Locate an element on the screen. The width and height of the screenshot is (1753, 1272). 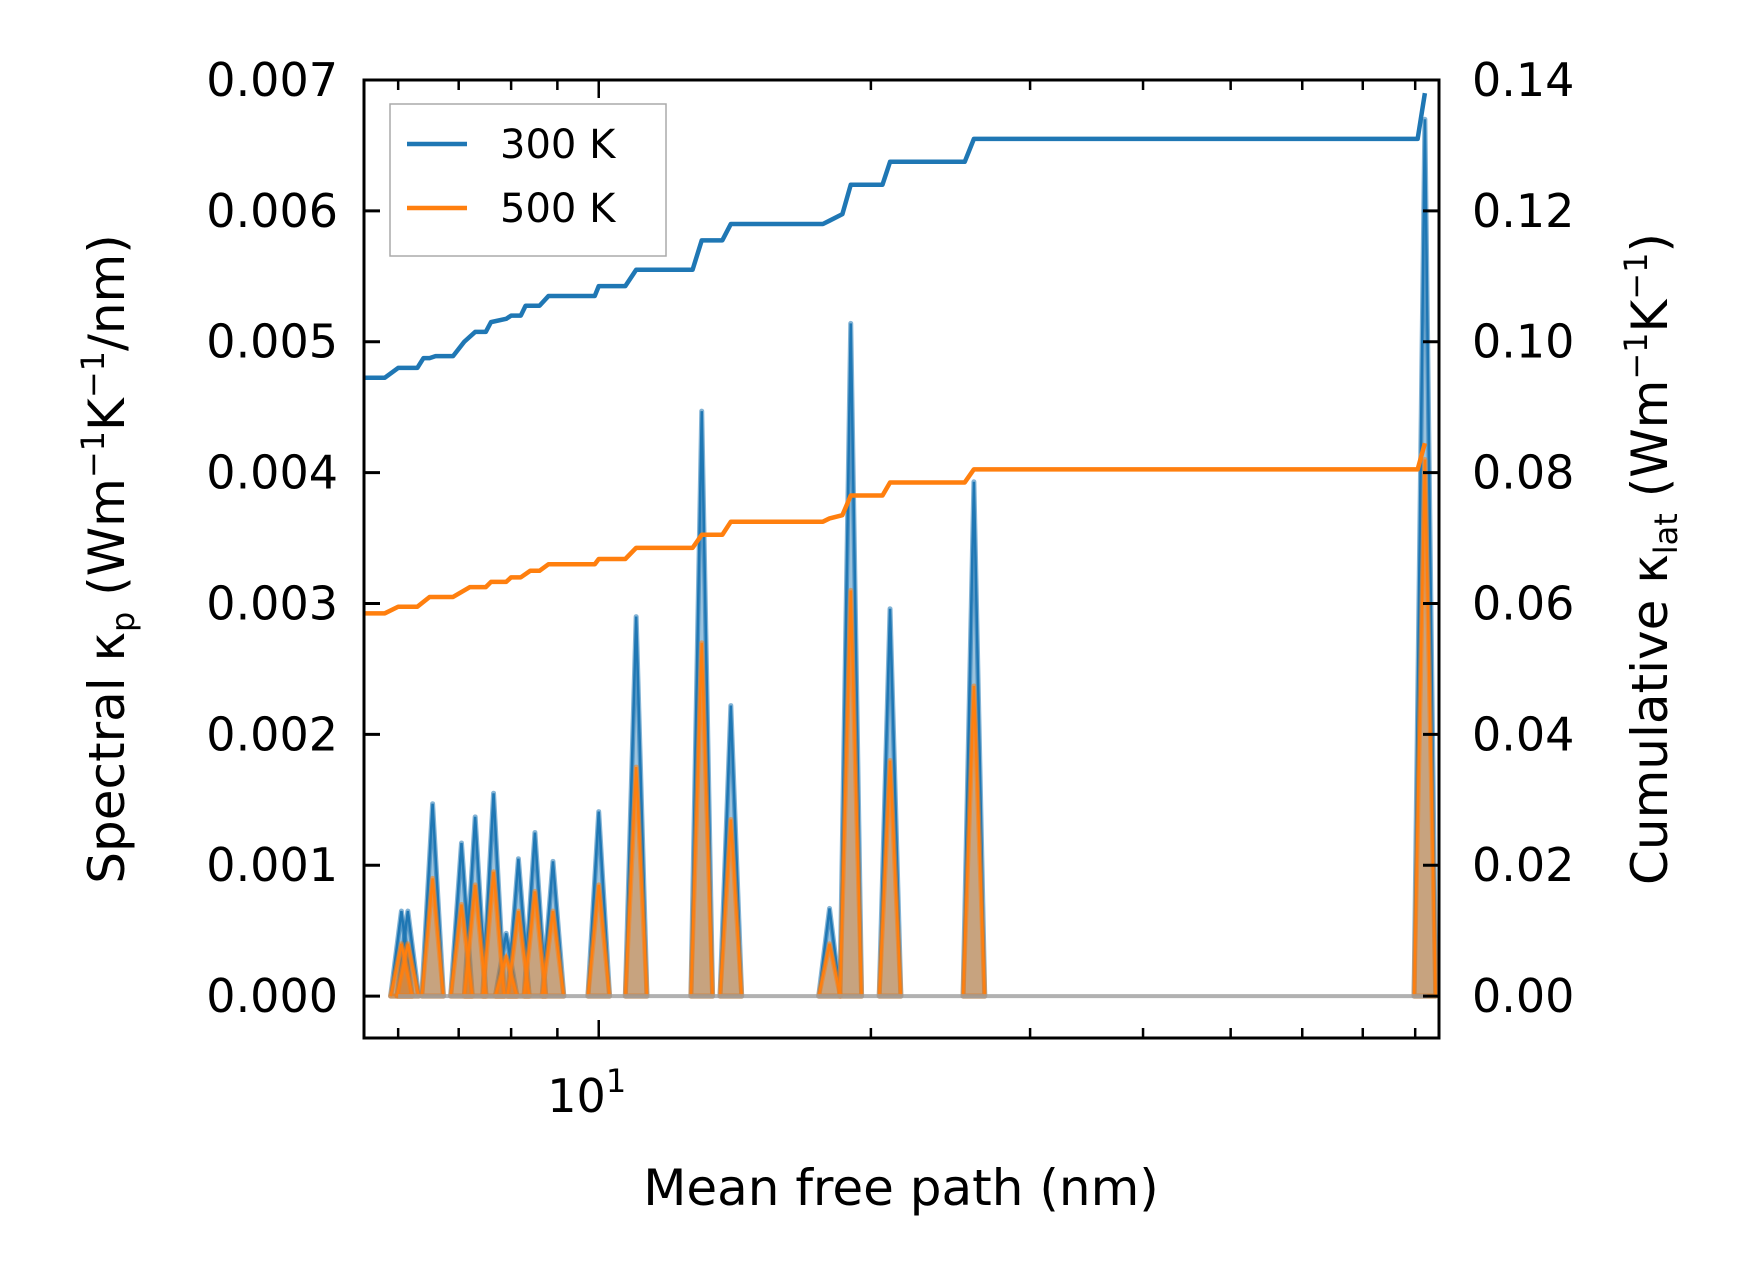
right-tick-label-5: 0.10 is located at coordinates (1523, 342).